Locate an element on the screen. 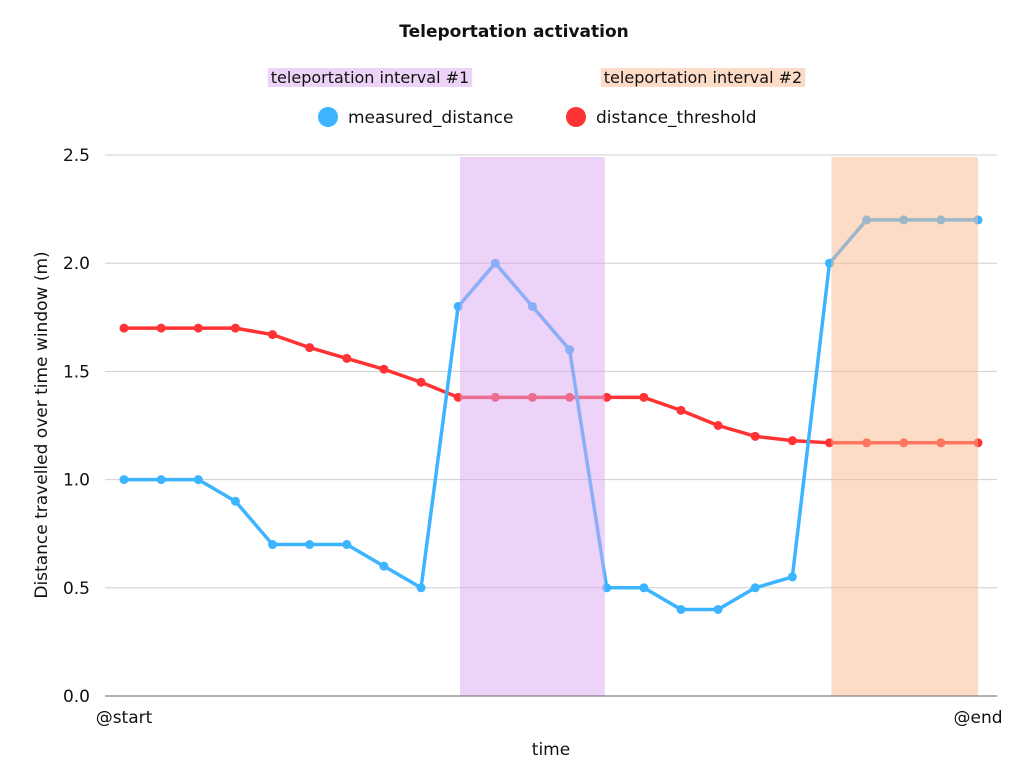  y-axis-label: Distance travelled over time window (m) is located at coordinates (42, 424).